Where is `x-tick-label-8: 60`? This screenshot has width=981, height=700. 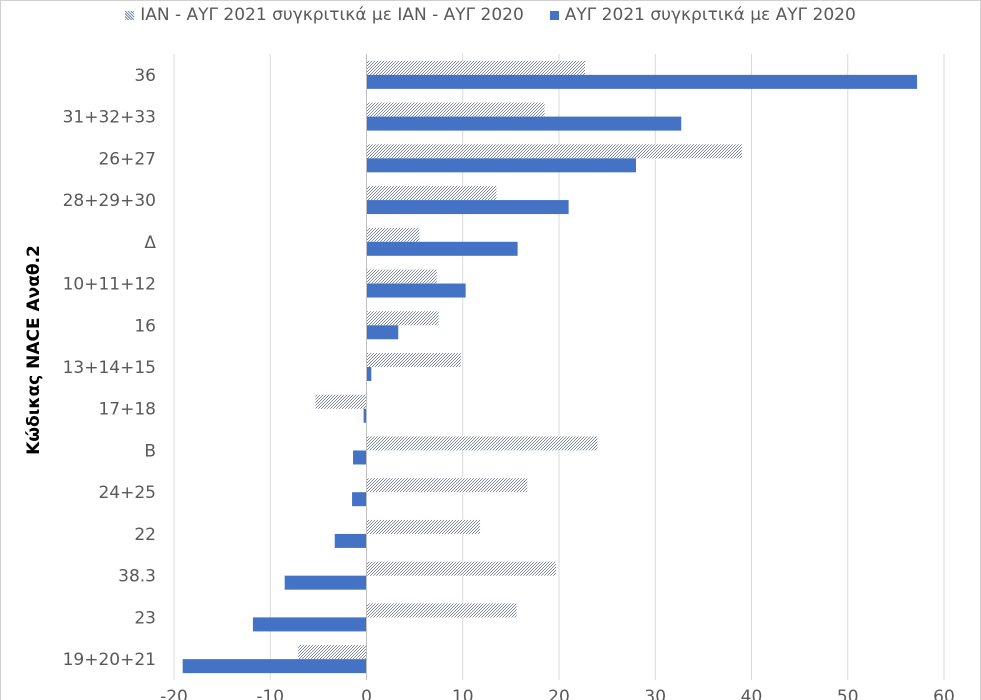 x-tick-label-8: 60 is located at coordinates (944, 693).